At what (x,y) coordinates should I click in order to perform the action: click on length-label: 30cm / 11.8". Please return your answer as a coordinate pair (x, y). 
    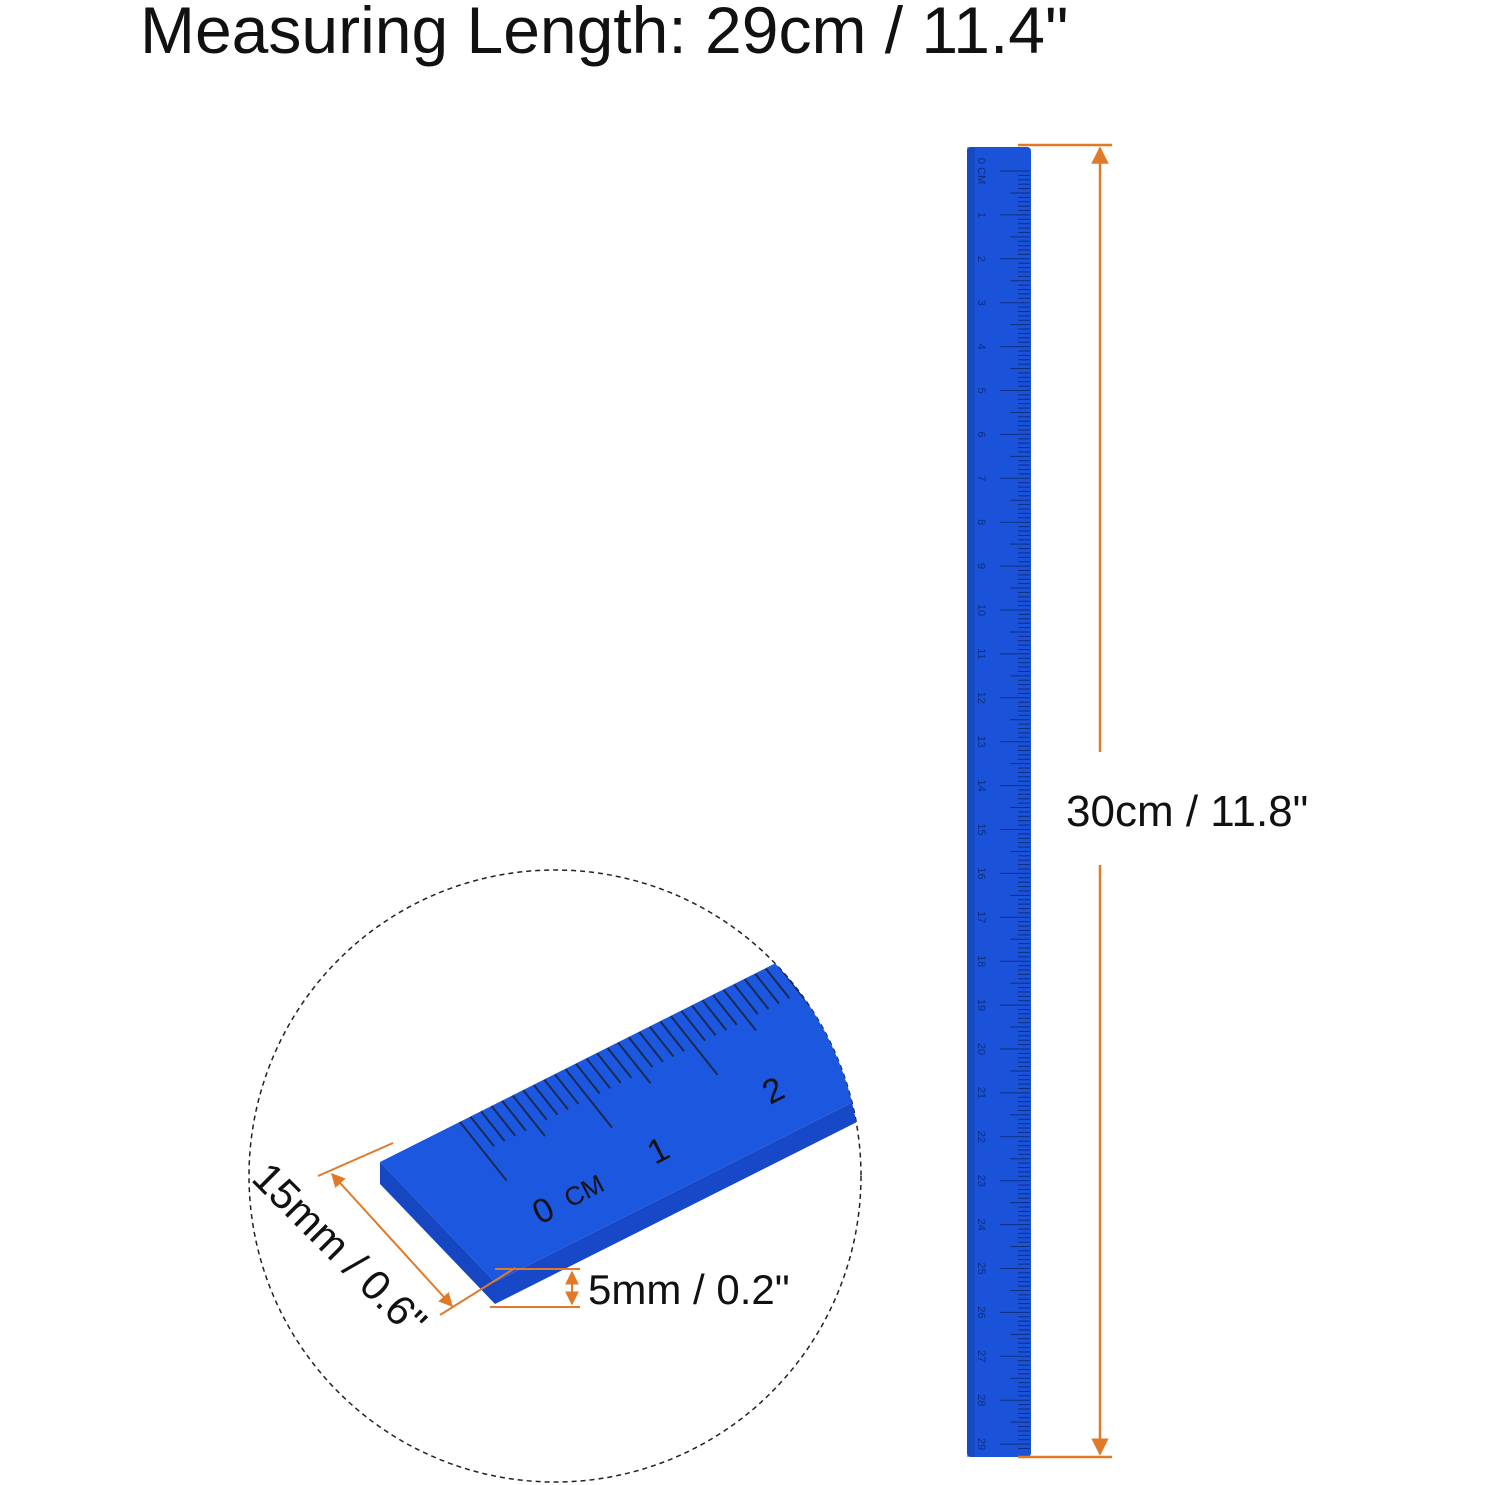
    Looking at the image, I should click on (1187, 811).